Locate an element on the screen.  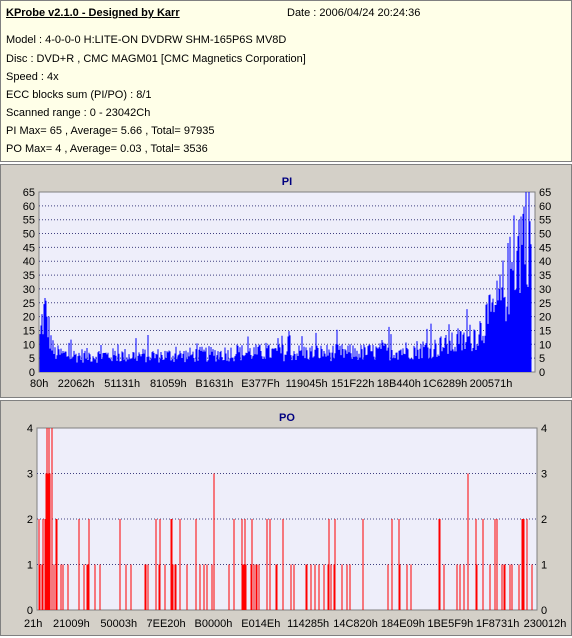
y-tick-label-left: 20 is located at coordinates (29, 318).